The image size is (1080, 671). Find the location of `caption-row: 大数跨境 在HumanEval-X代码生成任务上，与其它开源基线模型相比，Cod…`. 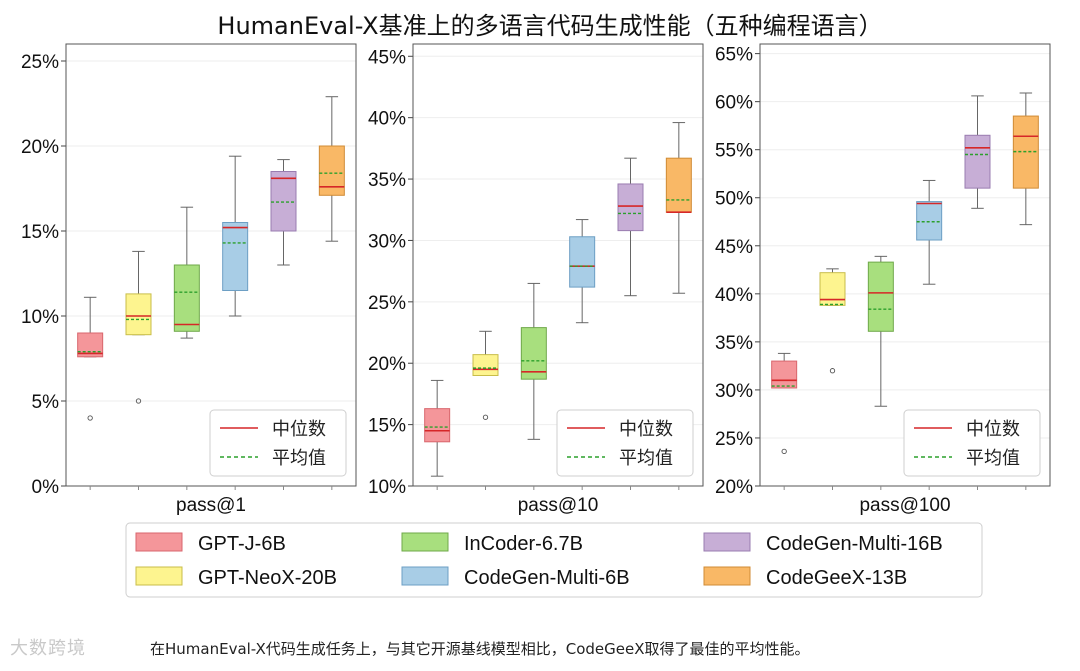

caption-row: 大数跨境 在HumanEval-X代码生成任务上，与其它开源基线模型相比，Cod… is located at coordinates (540, 648).